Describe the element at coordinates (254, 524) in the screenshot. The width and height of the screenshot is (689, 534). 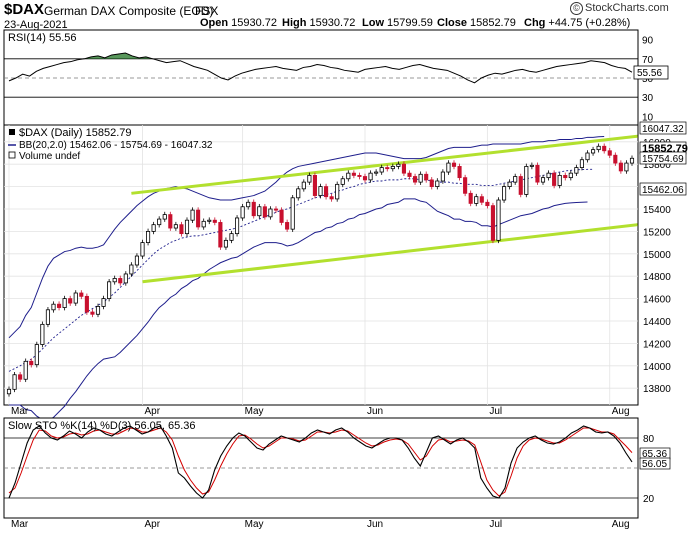
I see `x-axis-label: May` at that location.